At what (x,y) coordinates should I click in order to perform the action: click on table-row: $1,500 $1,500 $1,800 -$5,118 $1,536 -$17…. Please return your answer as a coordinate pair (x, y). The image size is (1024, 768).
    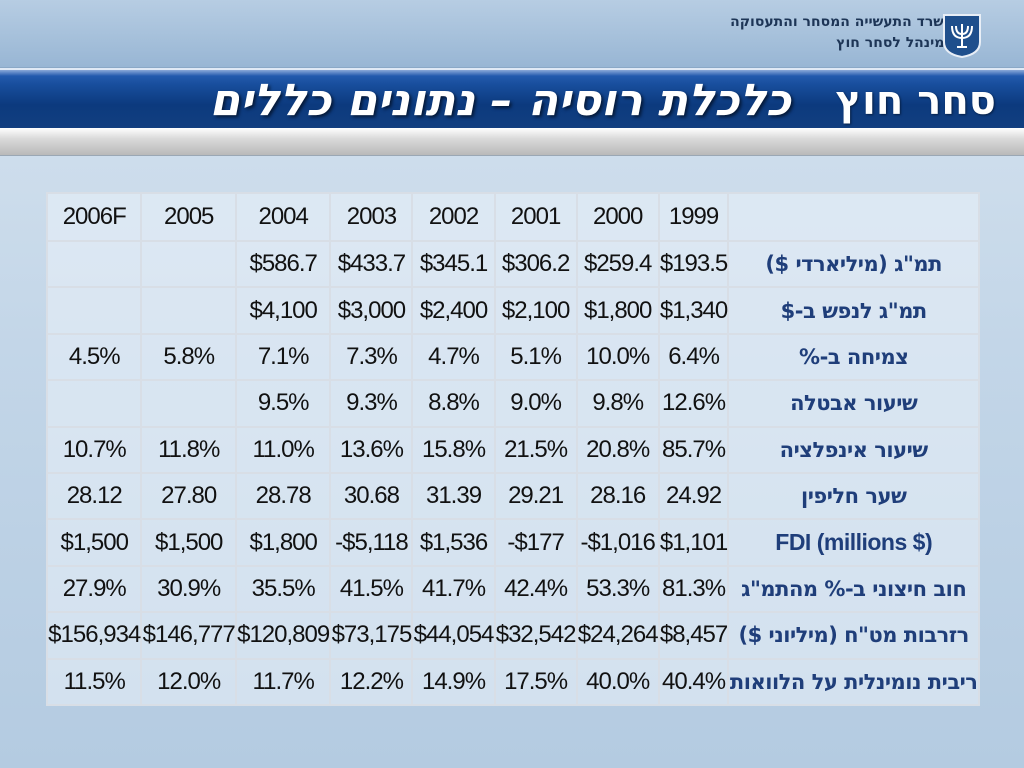
    Looking at the image, I should click on (512, 542).